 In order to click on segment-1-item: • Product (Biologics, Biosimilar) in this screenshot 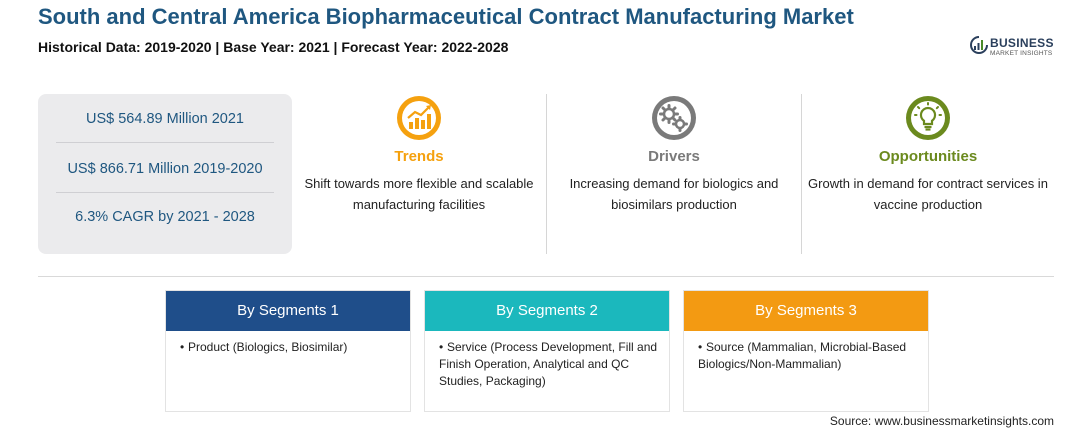, I will do `click(264, 347)`.